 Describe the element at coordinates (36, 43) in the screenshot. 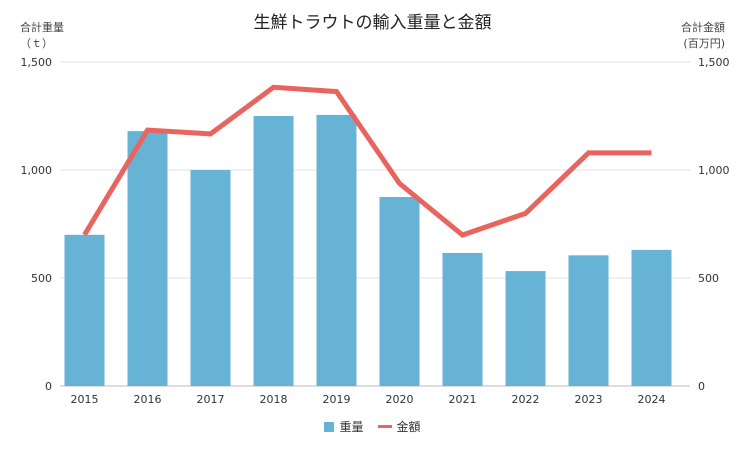

I see `left-axis-title-line2: （ｔ）` at that location.